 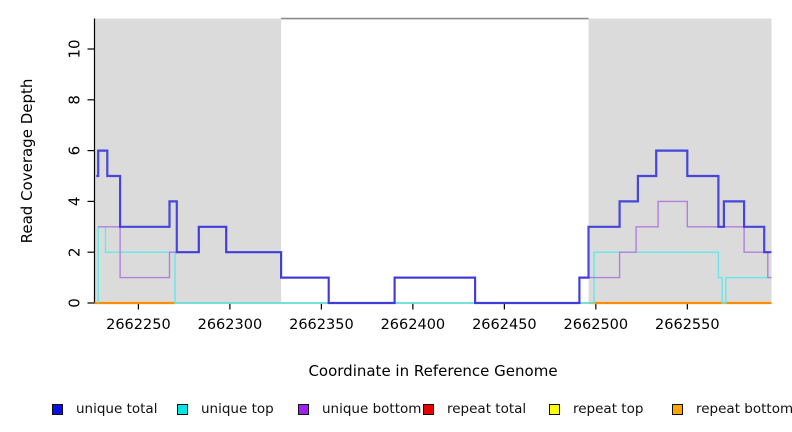 I want to click on legend-item-repeat-top: repeat top, so click(x=596, y=409).